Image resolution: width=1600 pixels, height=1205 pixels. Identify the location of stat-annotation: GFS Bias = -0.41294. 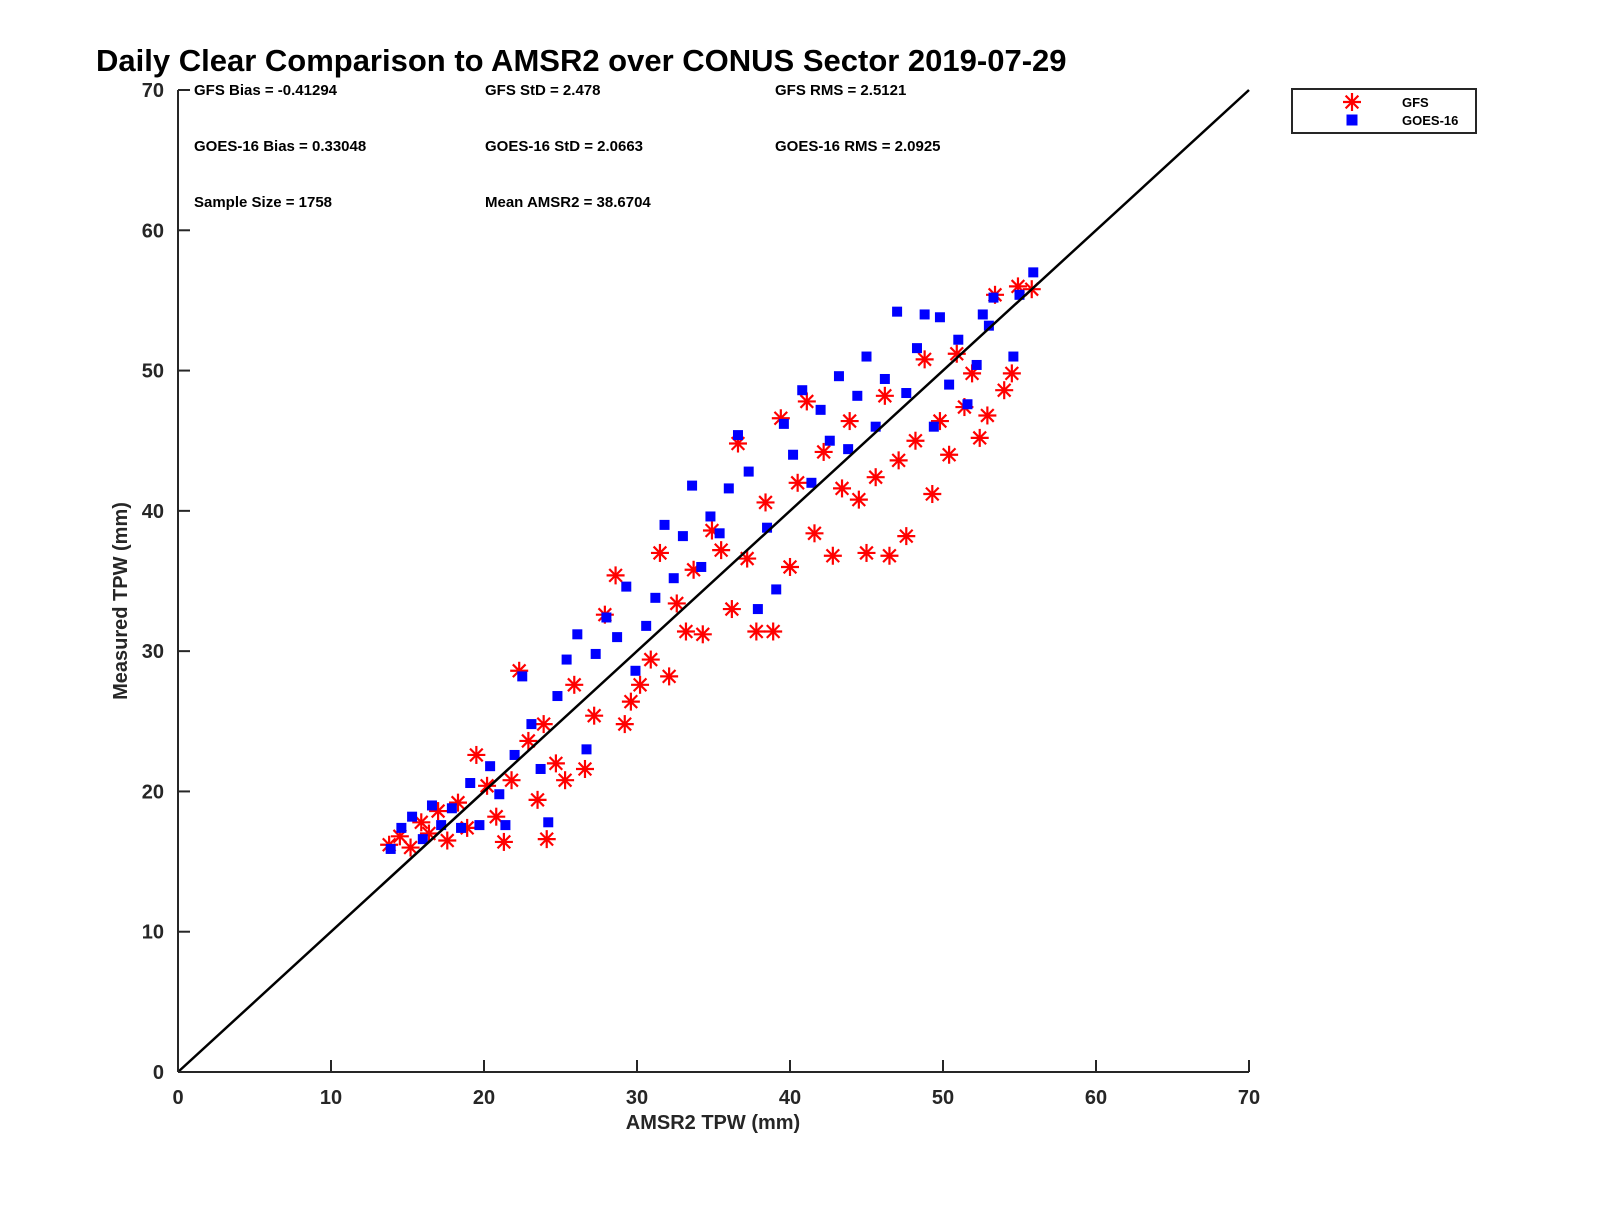
(266, 90).